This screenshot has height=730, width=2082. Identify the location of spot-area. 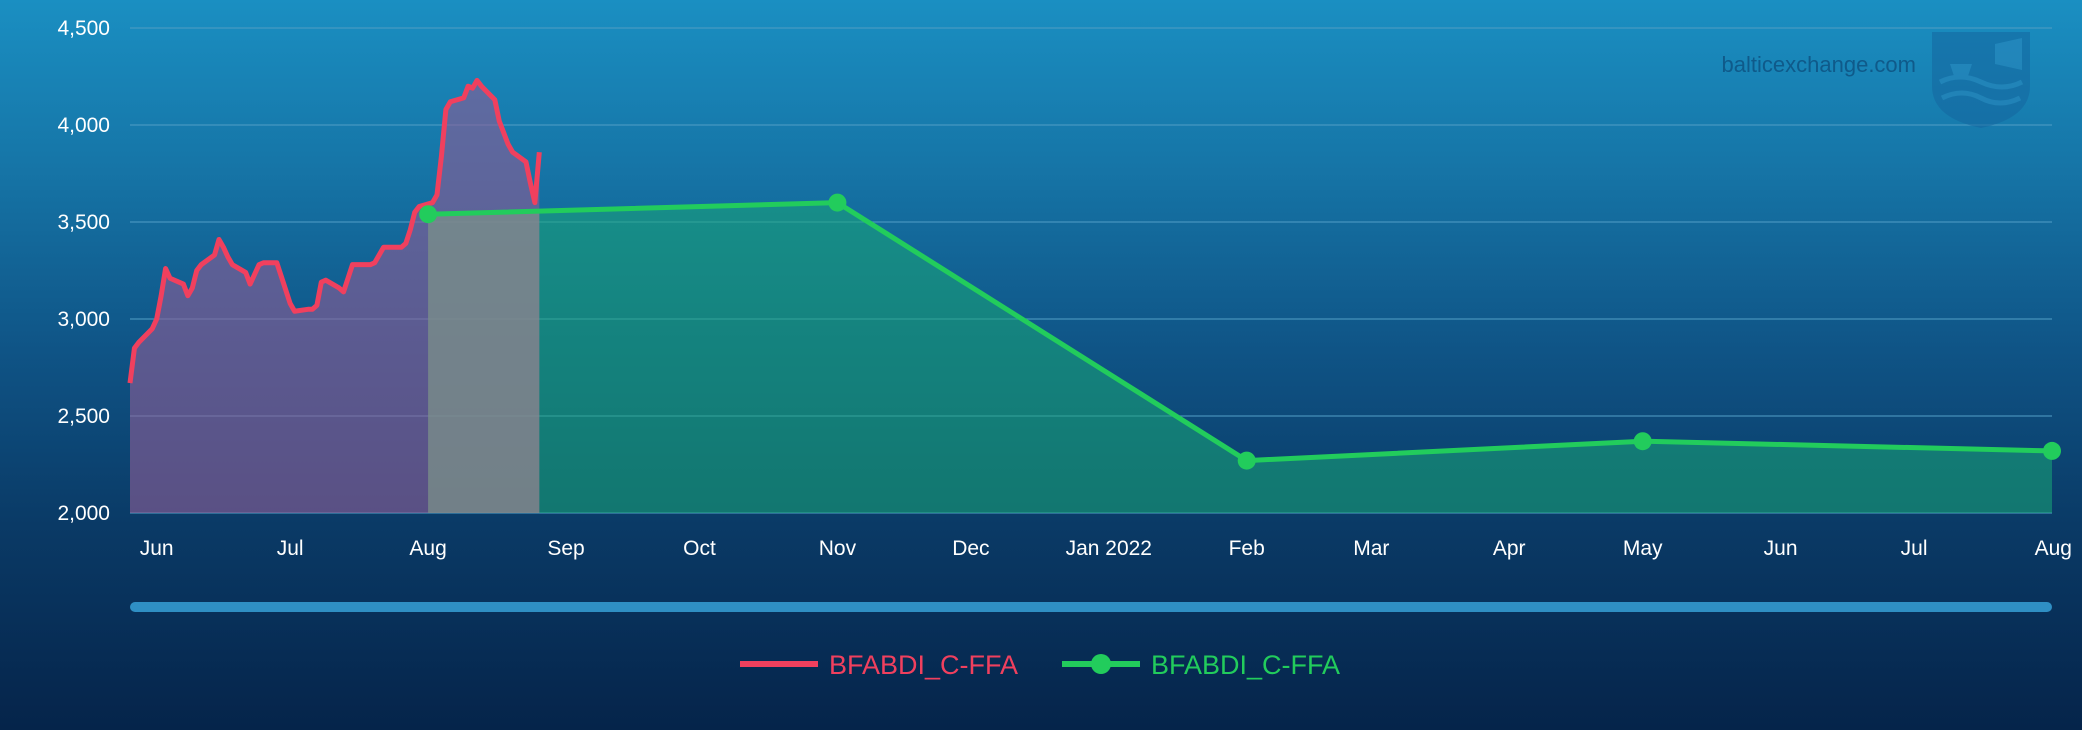
(335, 296).